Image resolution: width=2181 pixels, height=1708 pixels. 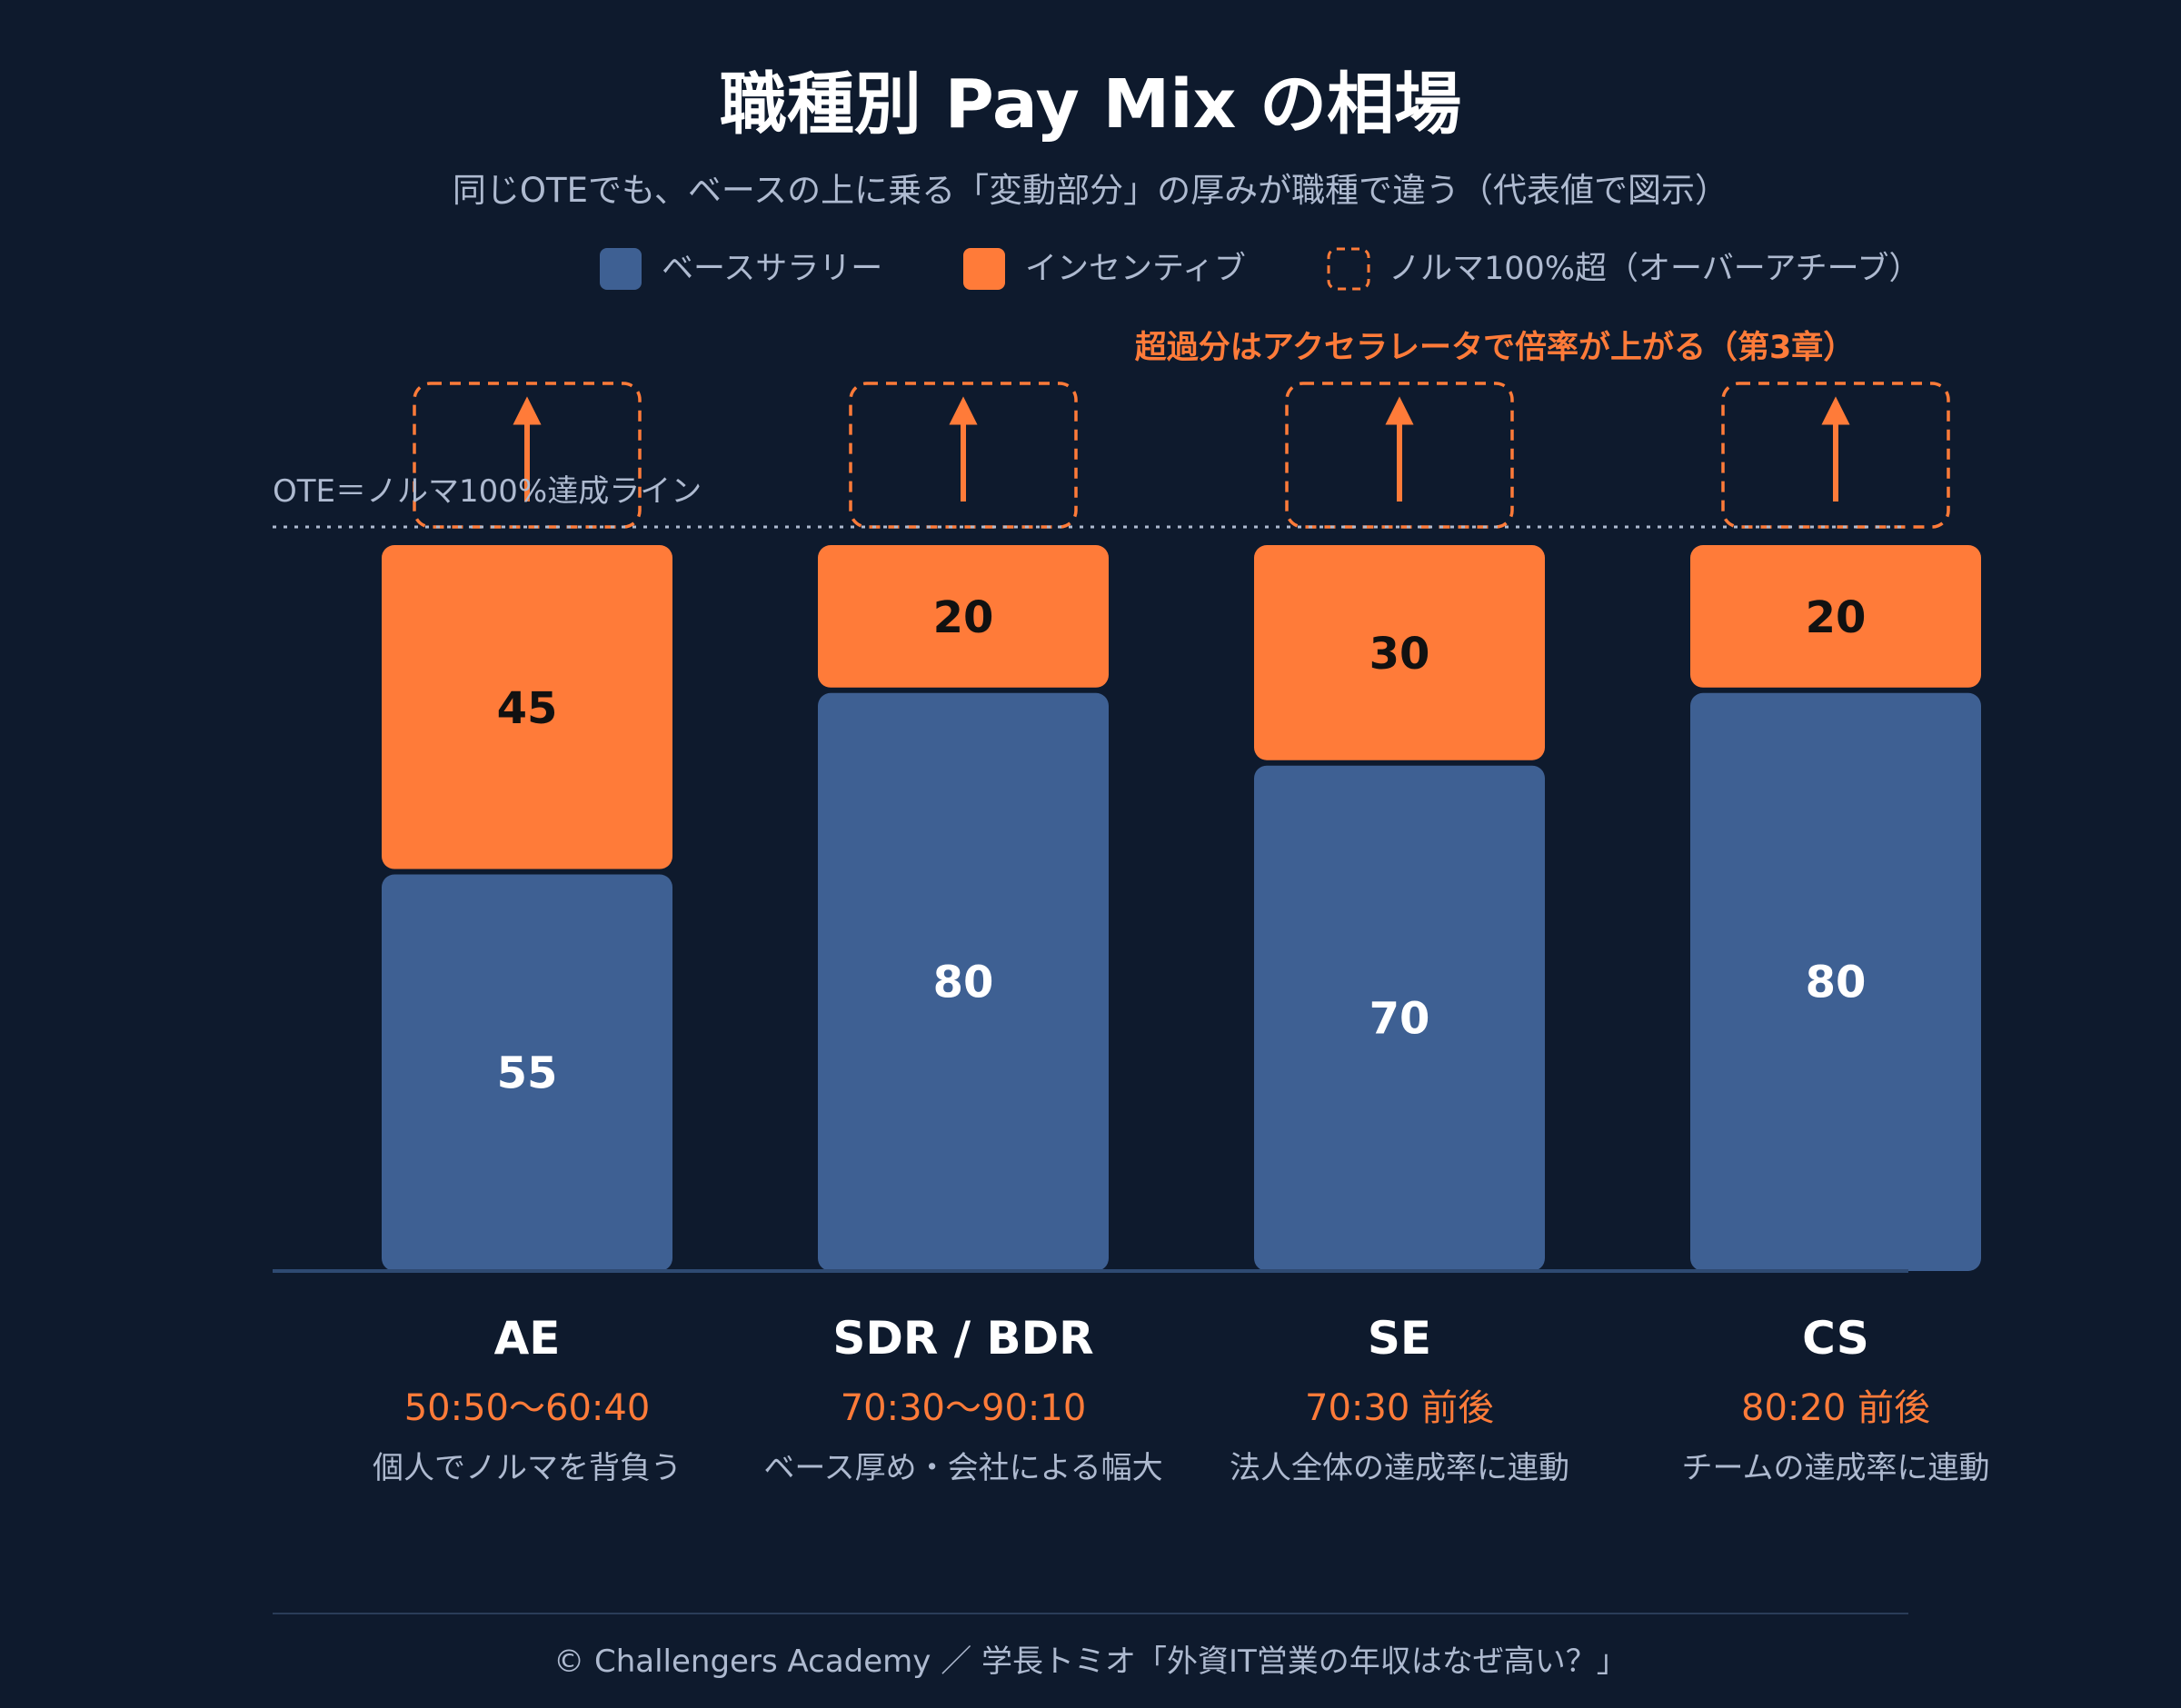 I want to click on legend: ベースサラリー インセンティブ ノルマ100%超（オーバーアチーブ）, so click(x=1260, y=269).